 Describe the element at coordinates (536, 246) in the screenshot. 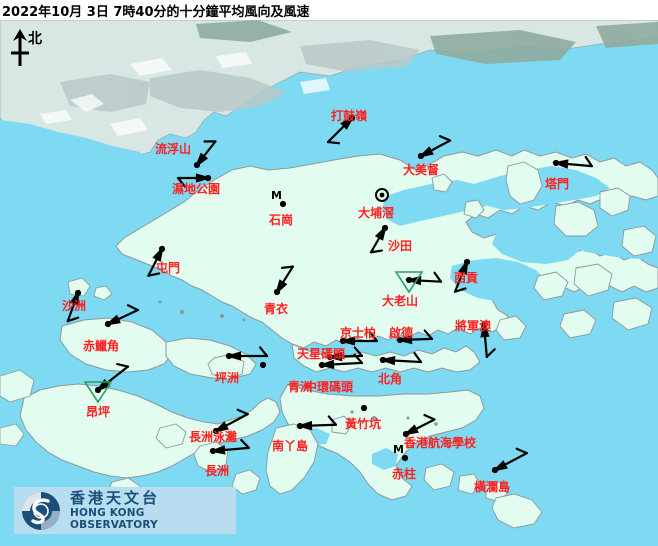

I see `sai-kung-inlet` at that location.